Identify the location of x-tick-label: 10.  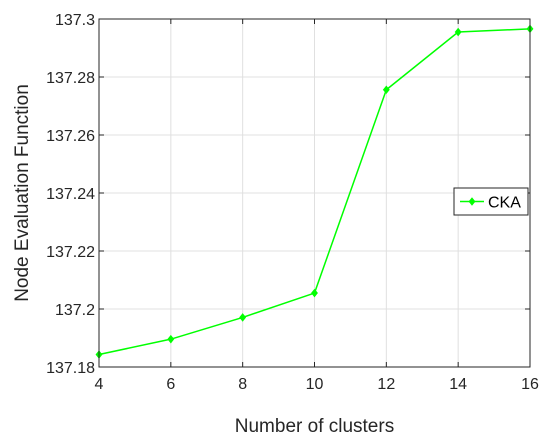
(315, 384).